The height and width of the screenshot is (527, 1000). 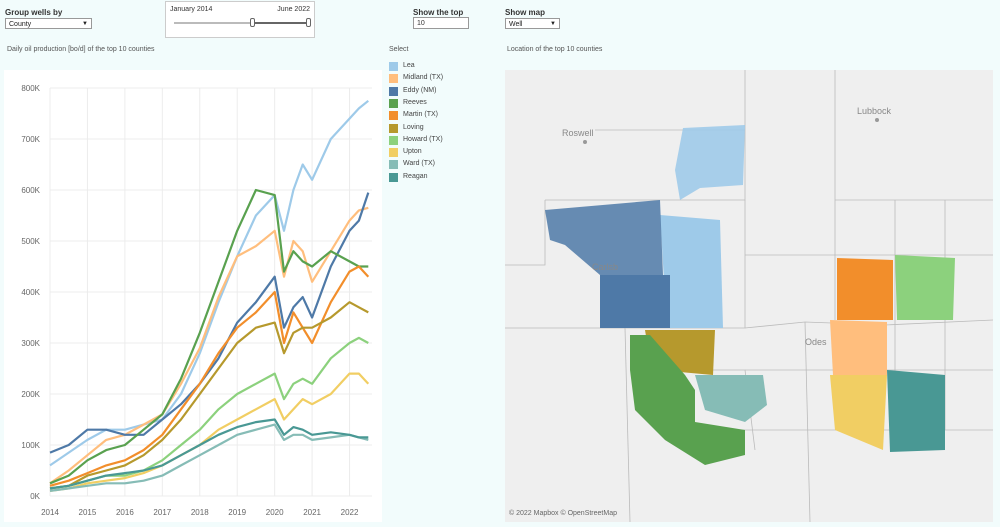 I want to click on series-line-loving, so click(x=209, y=395).